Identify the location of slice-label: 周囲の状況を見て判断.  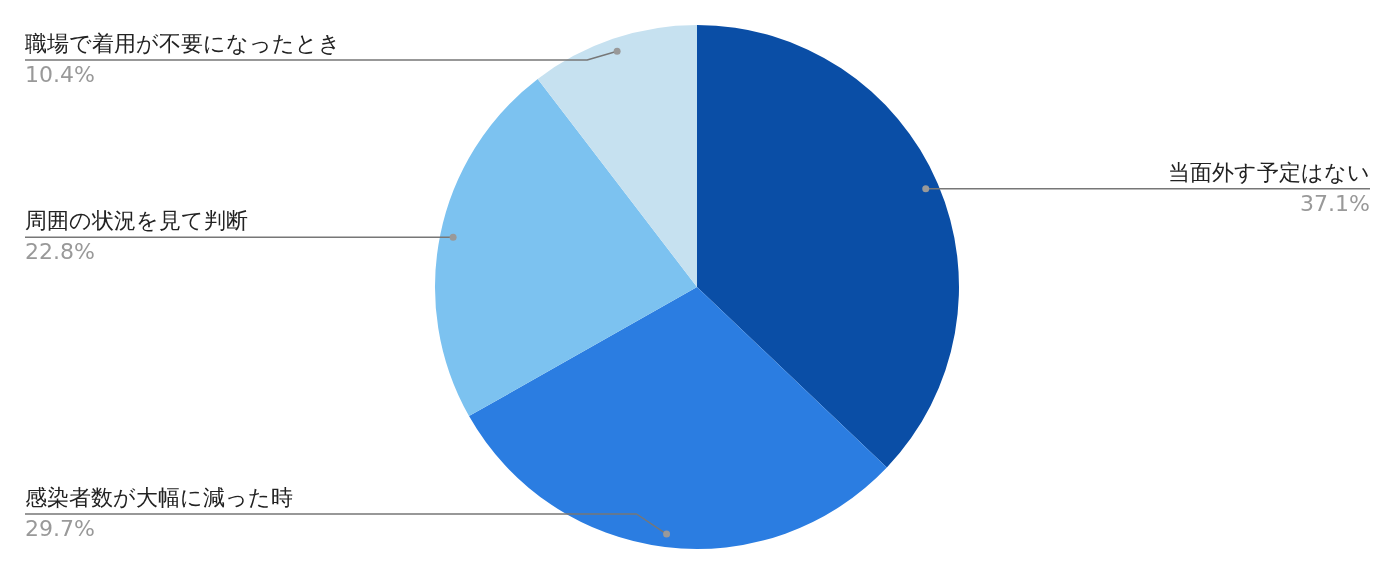
(136, 221).